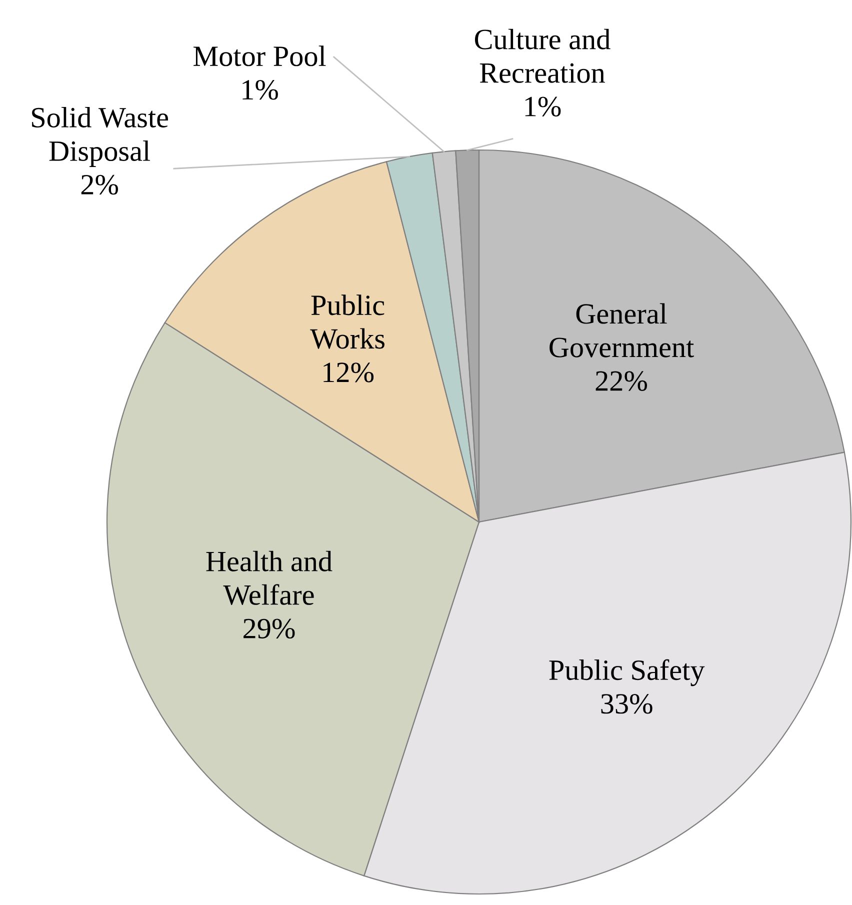  Describe the element at coordinates (622, 381) in the screenshot. I see `data-label: 22%` at that location.